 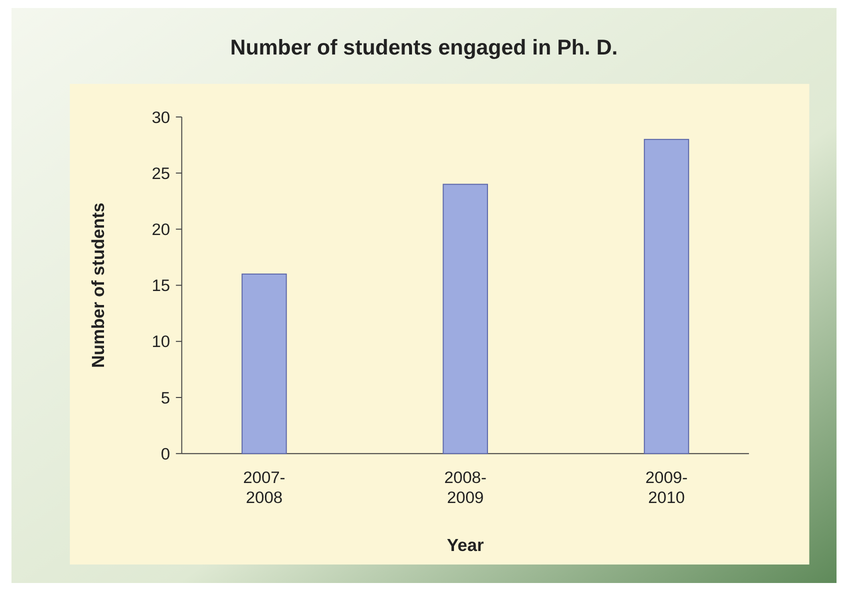 What do you see at coordinates (165, 398) in the screenshot?
I see `y-tick-label: 5` at bounding box center [165, 398].